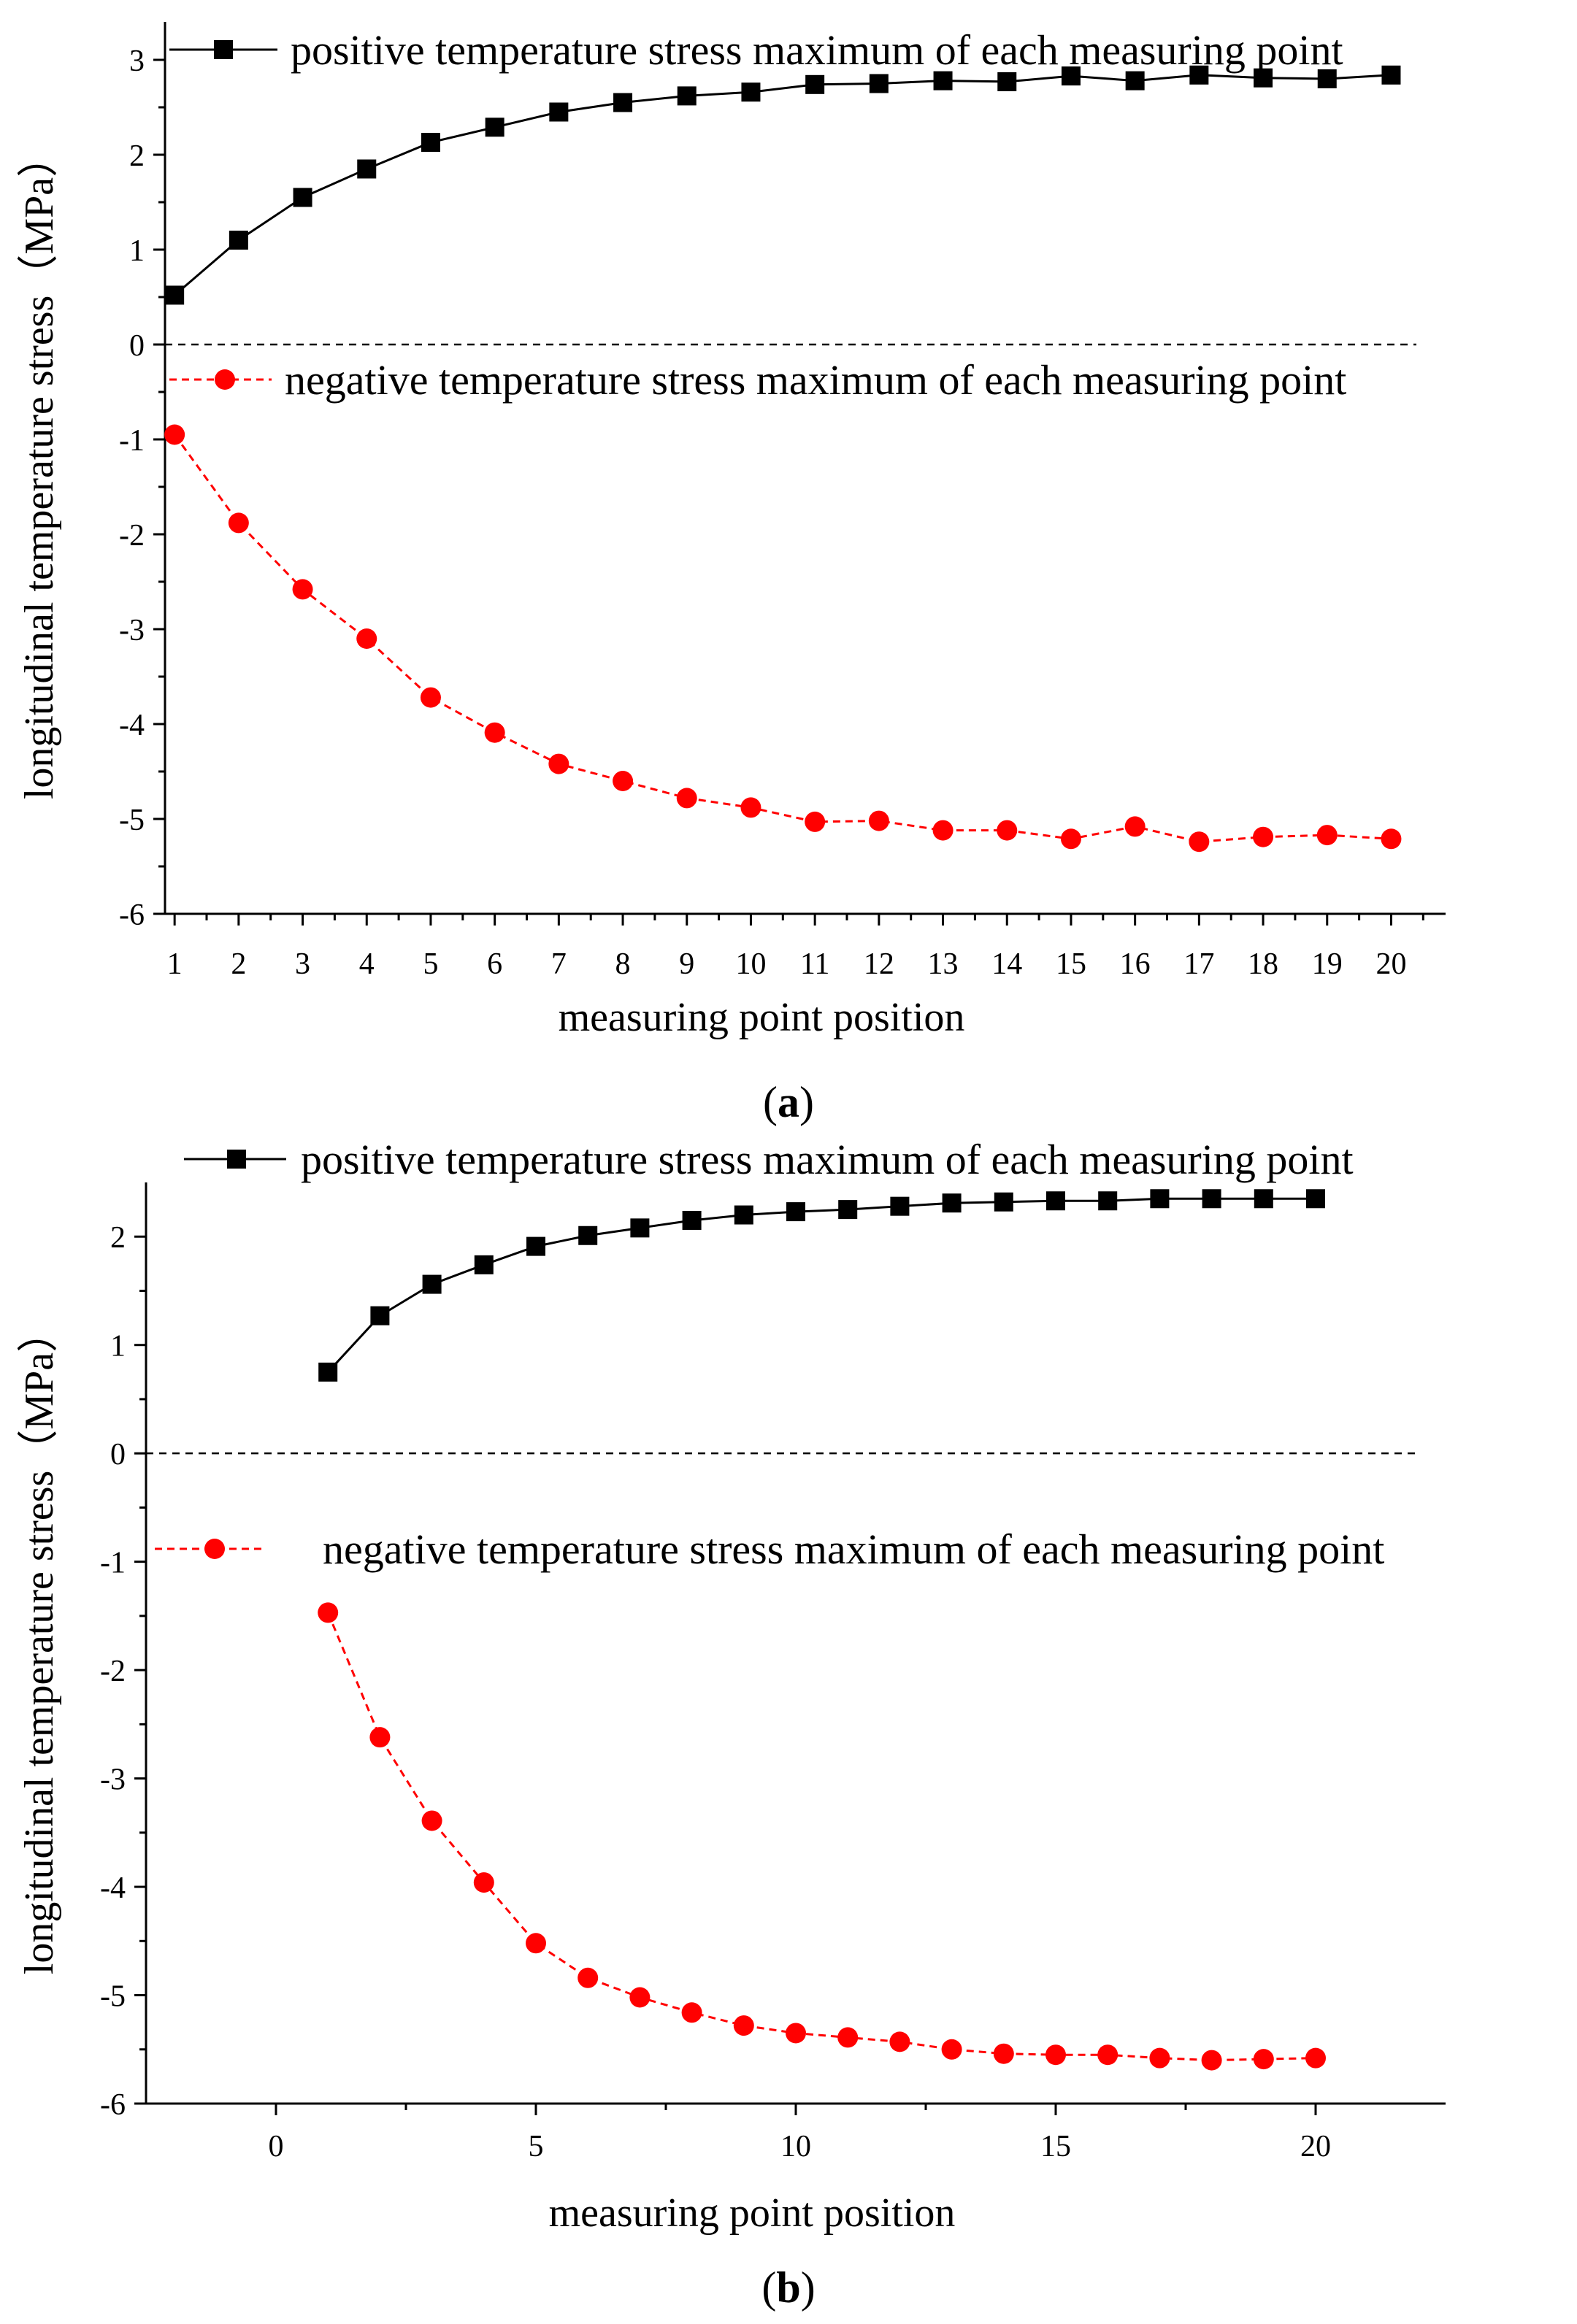  I want to click on series-positive, so click(783, 185).